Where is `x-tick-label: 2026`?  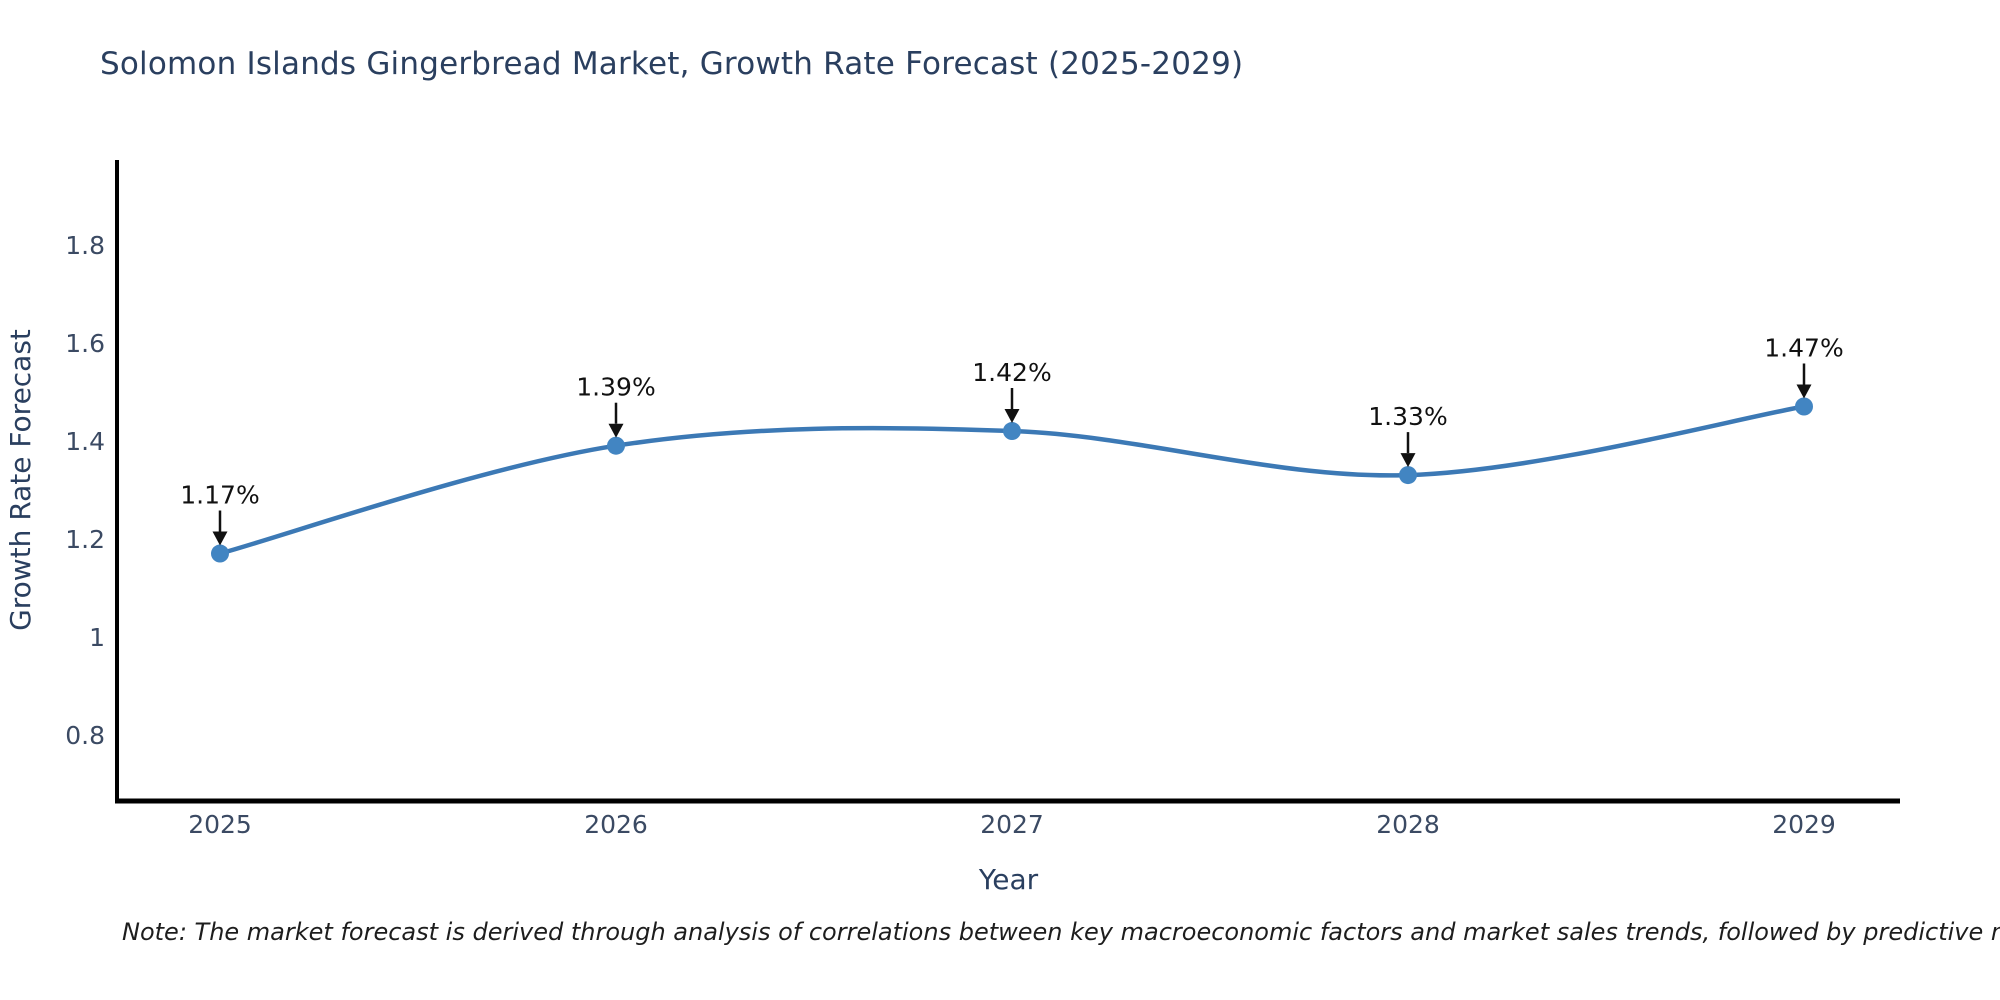 x-tick-label: 2026 is located at coordinates (616, 824).